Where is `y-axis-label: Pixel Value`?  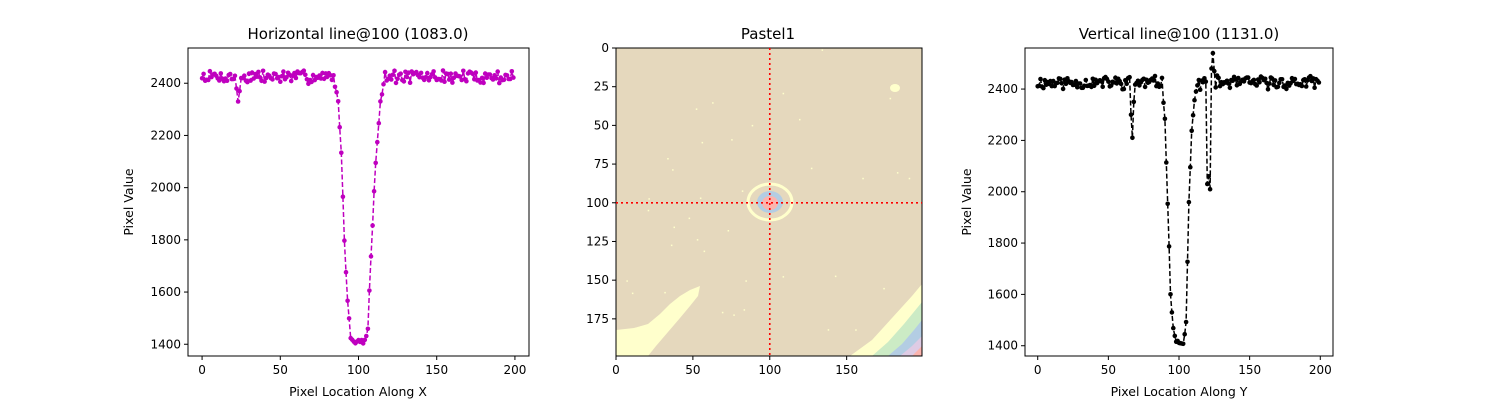 y-axis-label: Pixel Value is located at coordinates (128, 202).